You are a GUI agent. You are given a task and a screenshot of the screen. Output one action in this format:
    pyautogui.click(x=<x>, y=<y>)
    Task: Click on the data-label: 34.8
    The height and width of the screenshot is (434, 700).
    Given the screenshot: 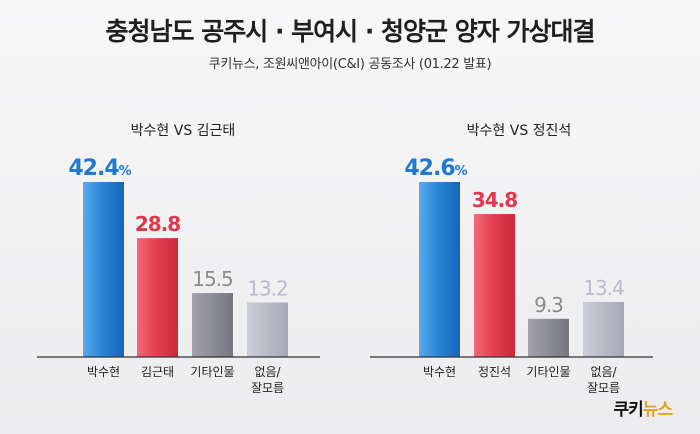 What is the action you would take?
    pyautogui.click(x=494, y=200)
    